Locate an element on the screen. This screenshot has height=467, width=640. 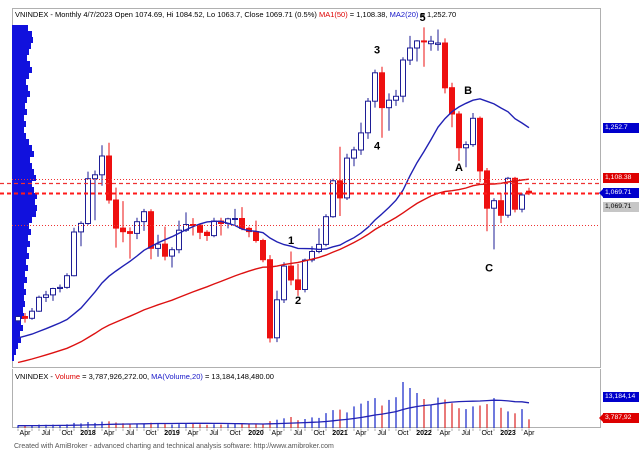
volume-ma-legend: MA(Volume,20) is located at coordinates (177, 376).